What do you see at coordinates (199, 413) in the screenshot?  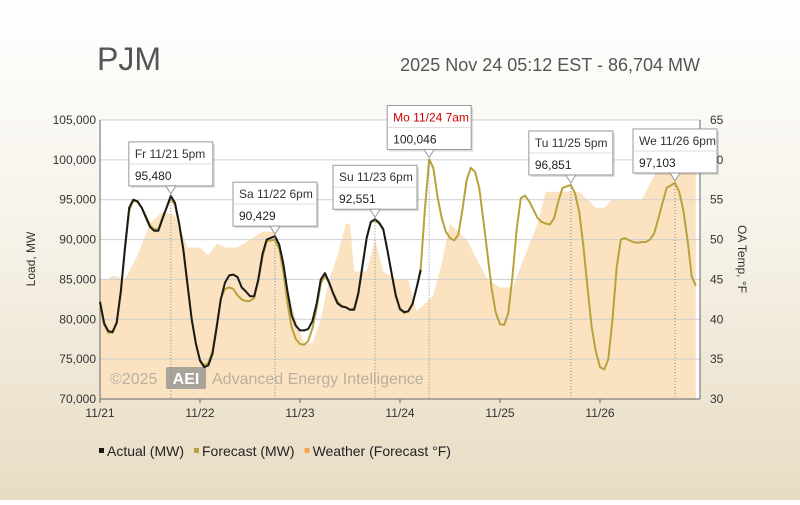 I see `x-tick-label: 11/22` at bounding box center [199, 413].